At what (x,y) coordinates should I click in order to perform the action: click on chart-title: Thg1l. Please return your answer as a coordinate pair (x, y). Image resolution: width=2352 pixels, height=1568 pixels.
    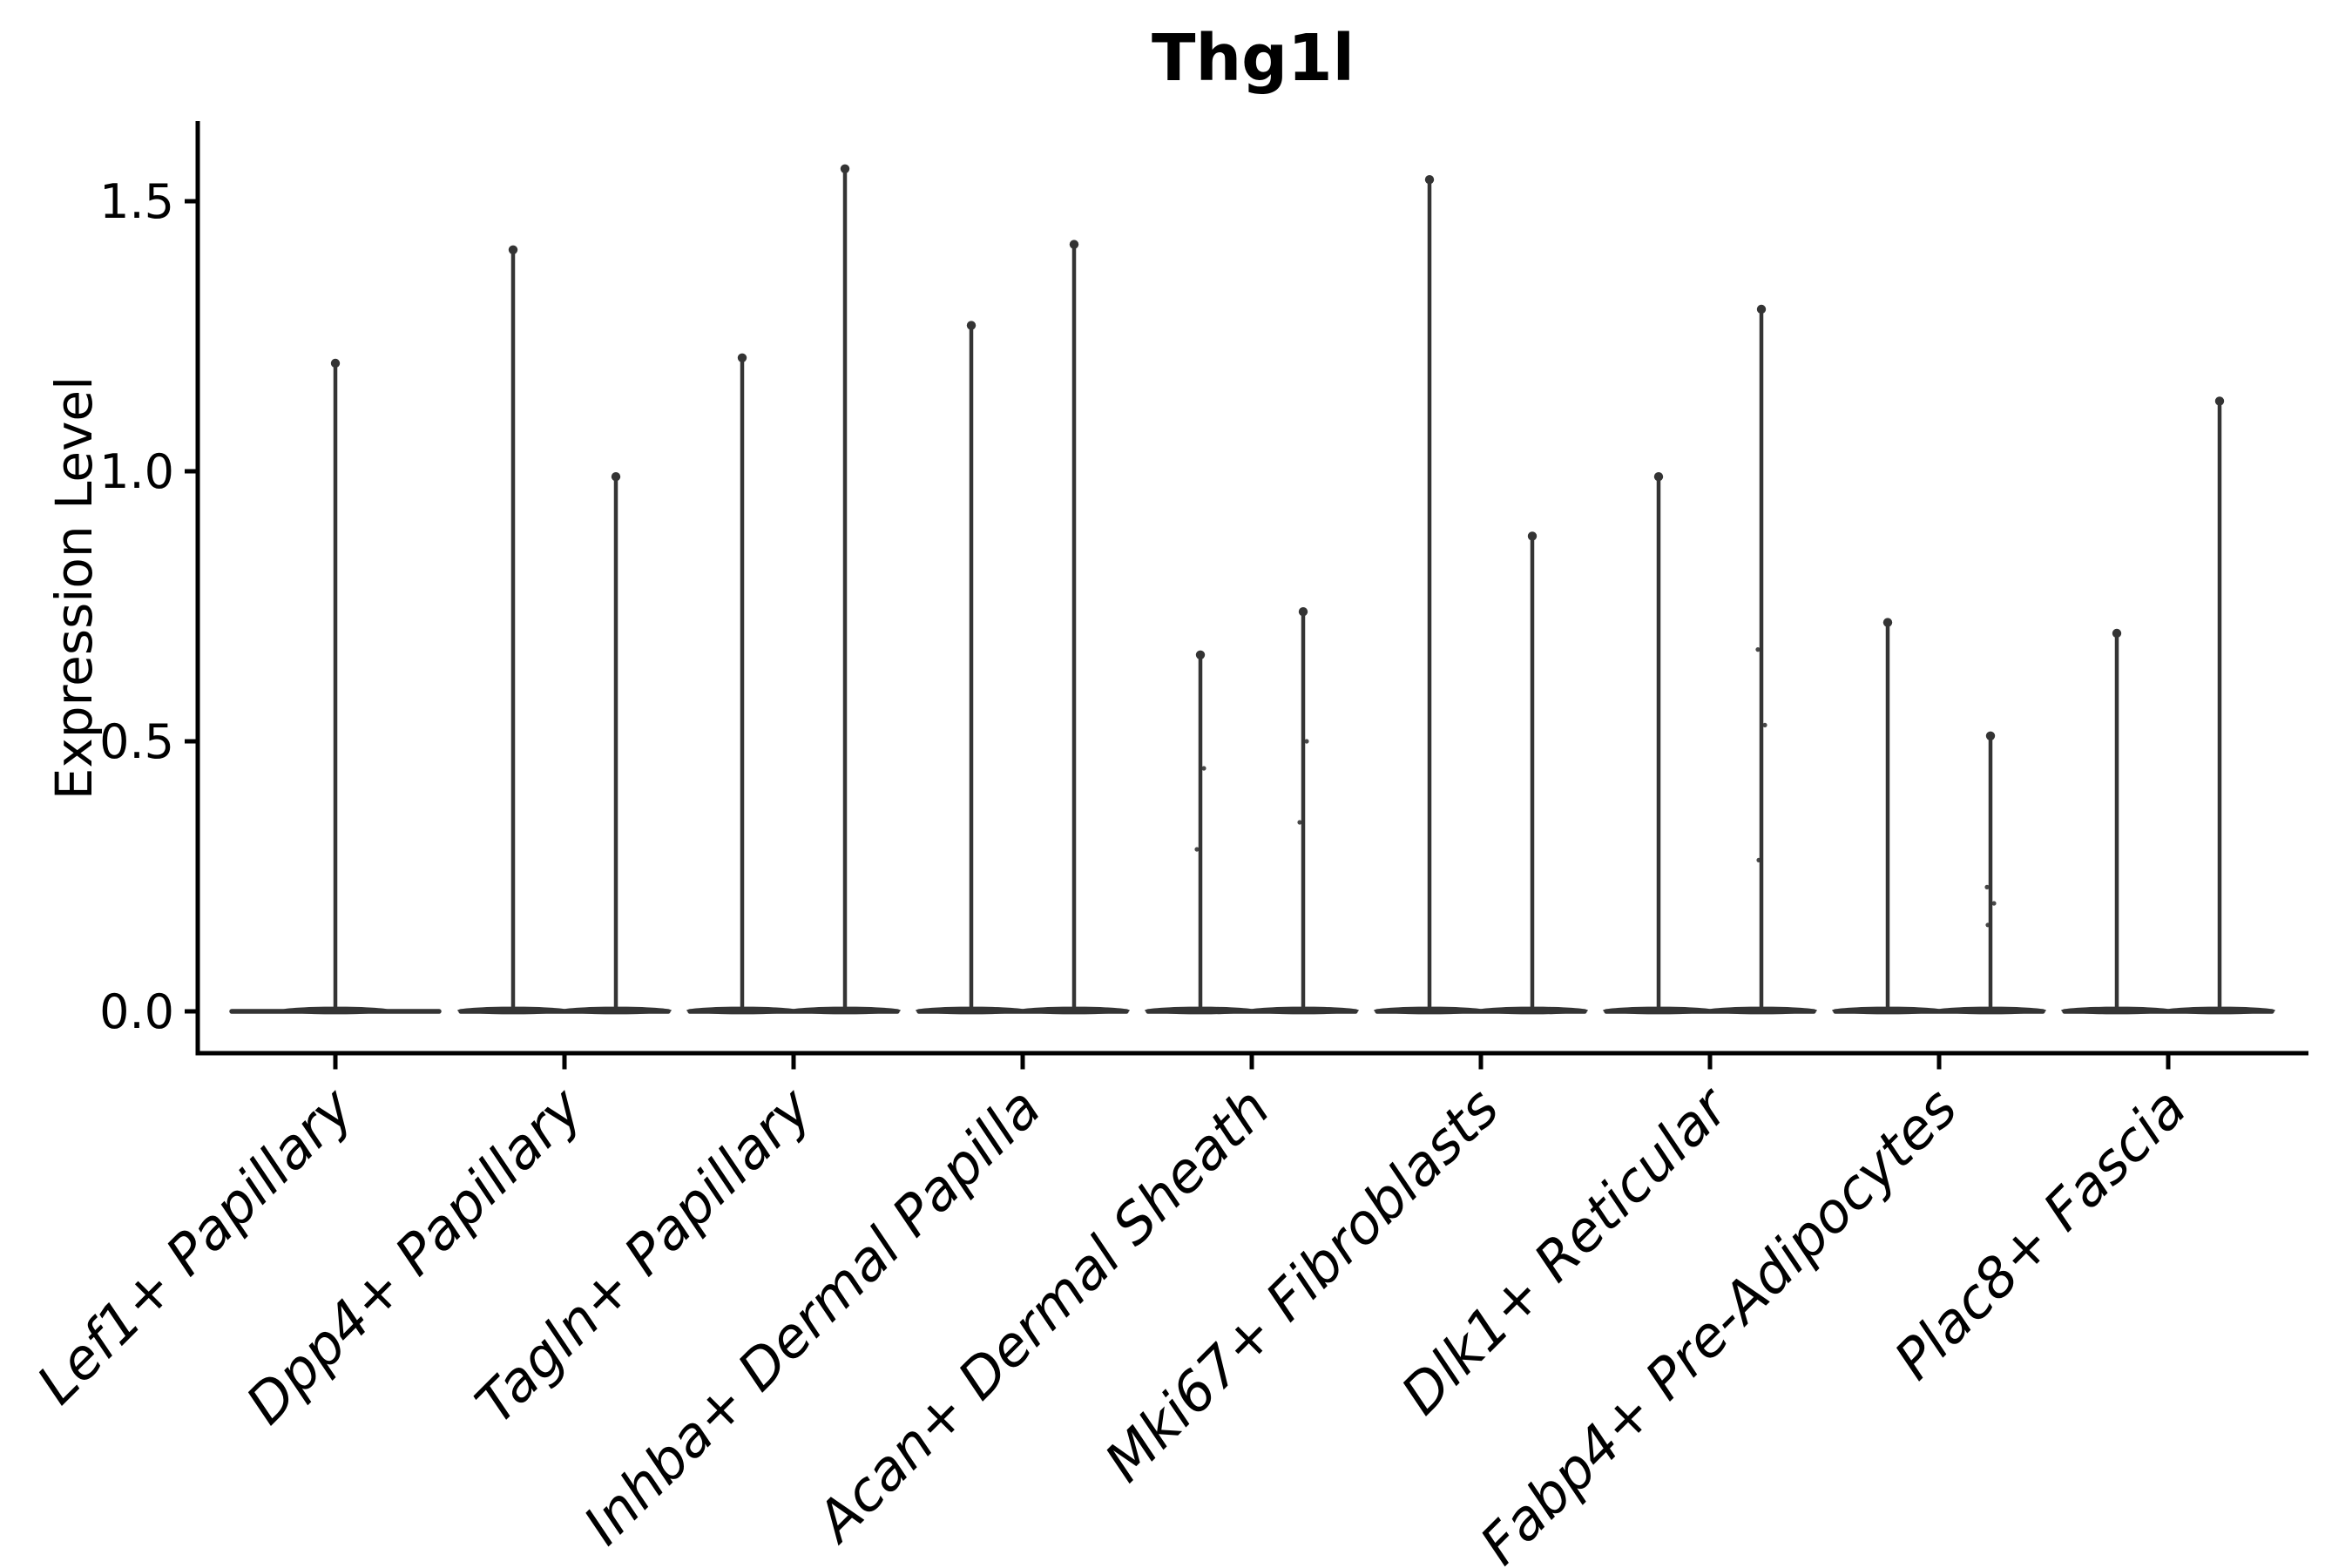
    Looking at the image, I should click on (1253, 58).